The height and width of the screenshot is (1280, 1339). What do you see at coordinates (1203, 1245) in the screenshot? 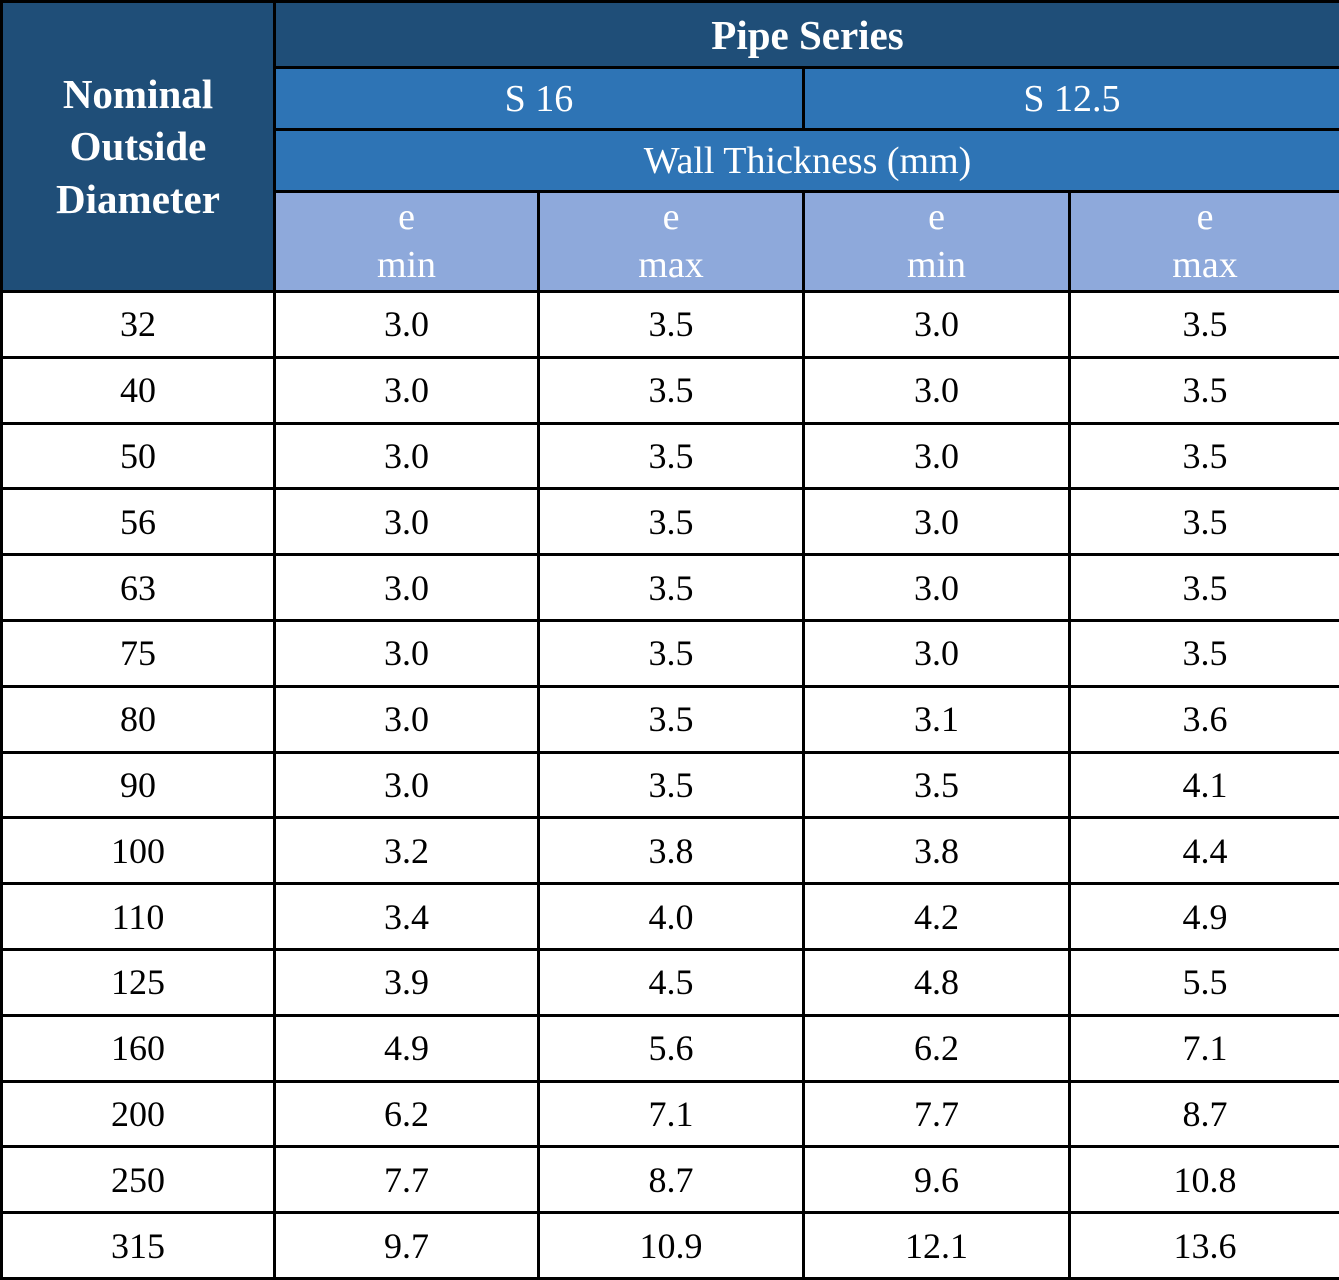
I see `wall-thickness-cell: 13.6` at bounding box center [1203, 1245].